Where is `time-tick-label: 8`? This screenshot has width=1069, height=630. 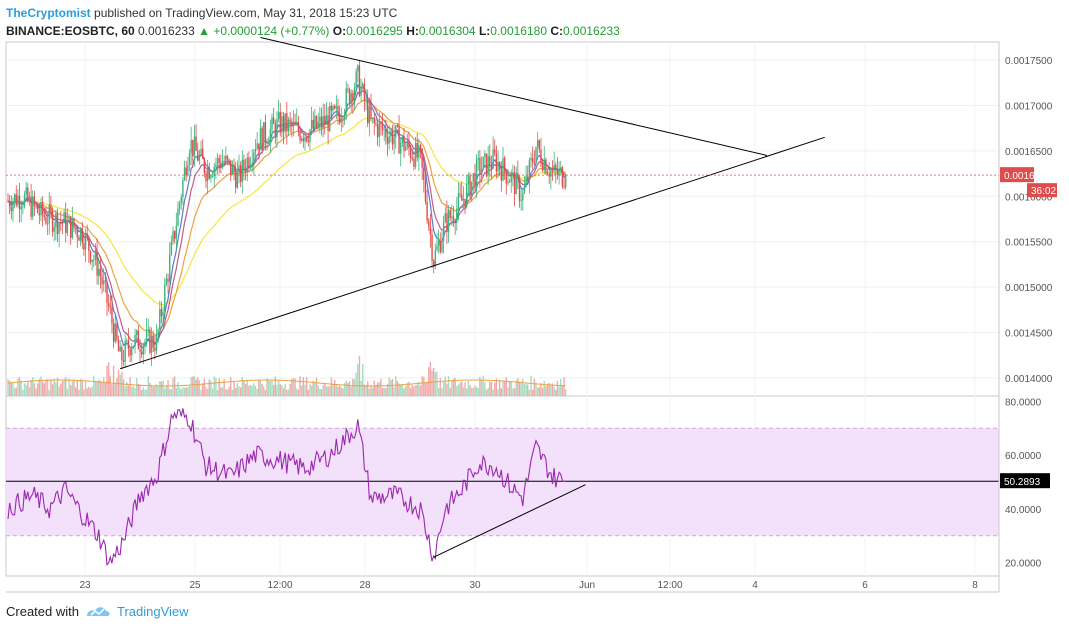
time-tick-label: 8 is located at coordinates (975, 585).